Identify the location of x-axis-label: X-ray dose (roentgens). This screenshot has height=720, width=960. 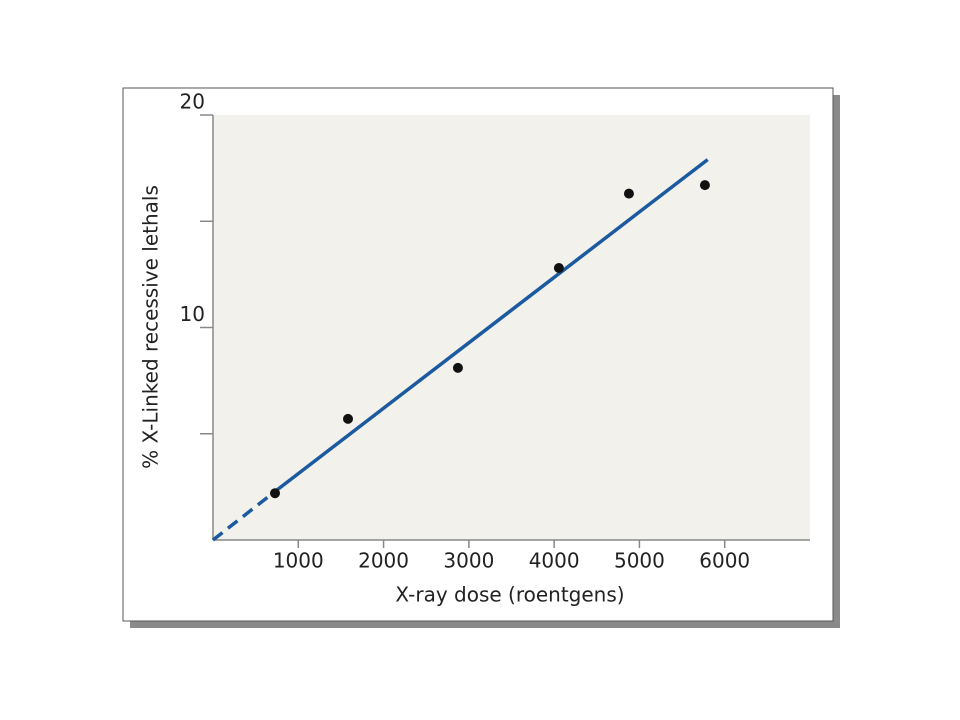
(509, 595).